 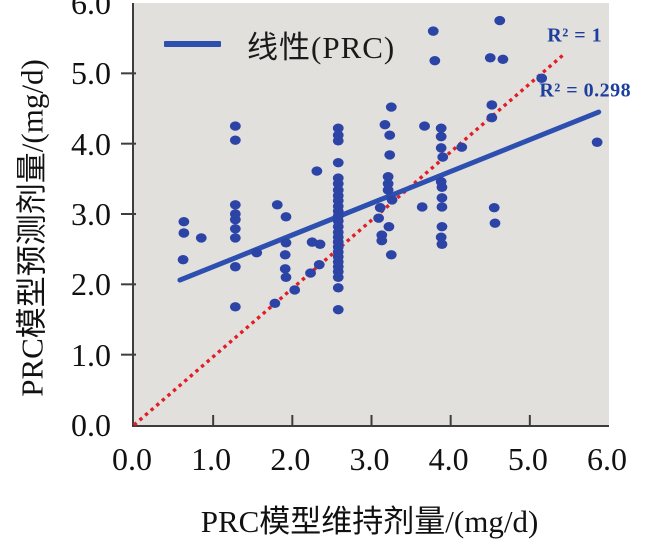 I want to click on y-tick-label: 0.0, so click(x=91, y=425).